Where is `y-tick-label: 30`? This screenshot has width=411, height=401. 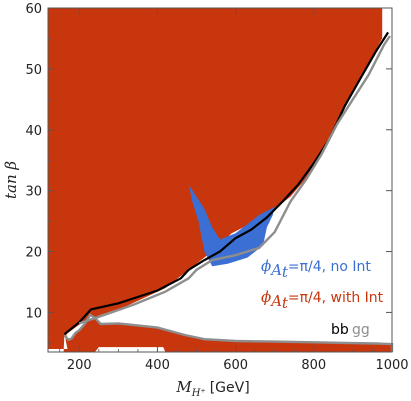 y-tick-label: 30 is located at coordinates (33, 192).